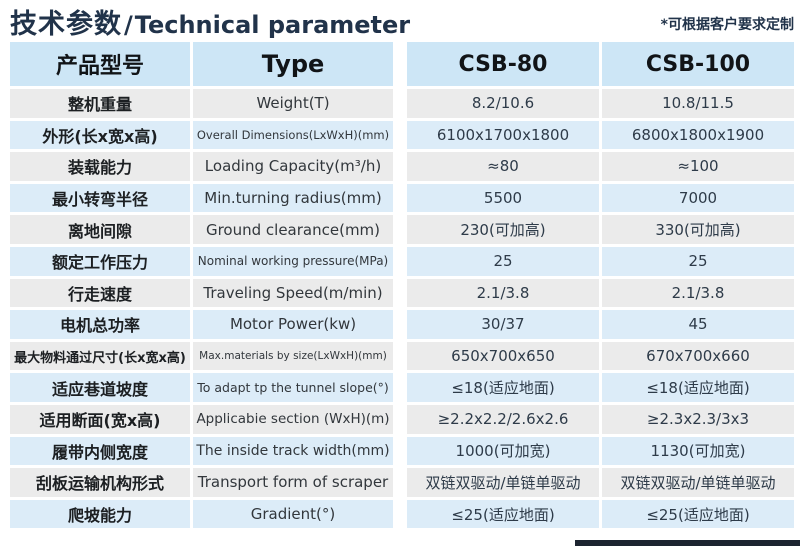 This screenshot has height=546, width=800. I want to click on value-csb80: 30/37, so click(503, 324).